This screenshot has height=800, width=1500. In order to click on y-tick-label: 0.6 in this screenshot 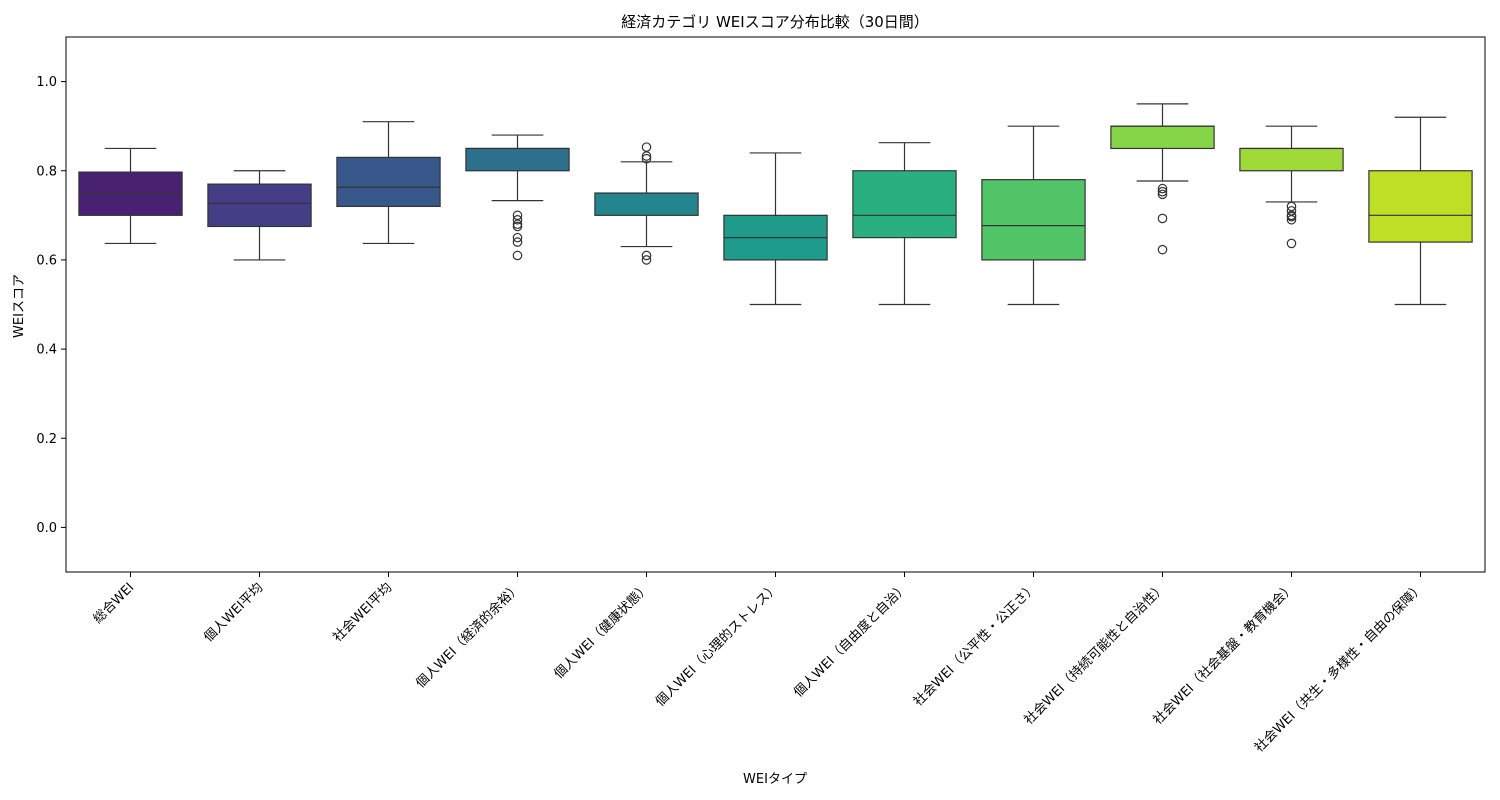, I will do `click(46, 260)`.